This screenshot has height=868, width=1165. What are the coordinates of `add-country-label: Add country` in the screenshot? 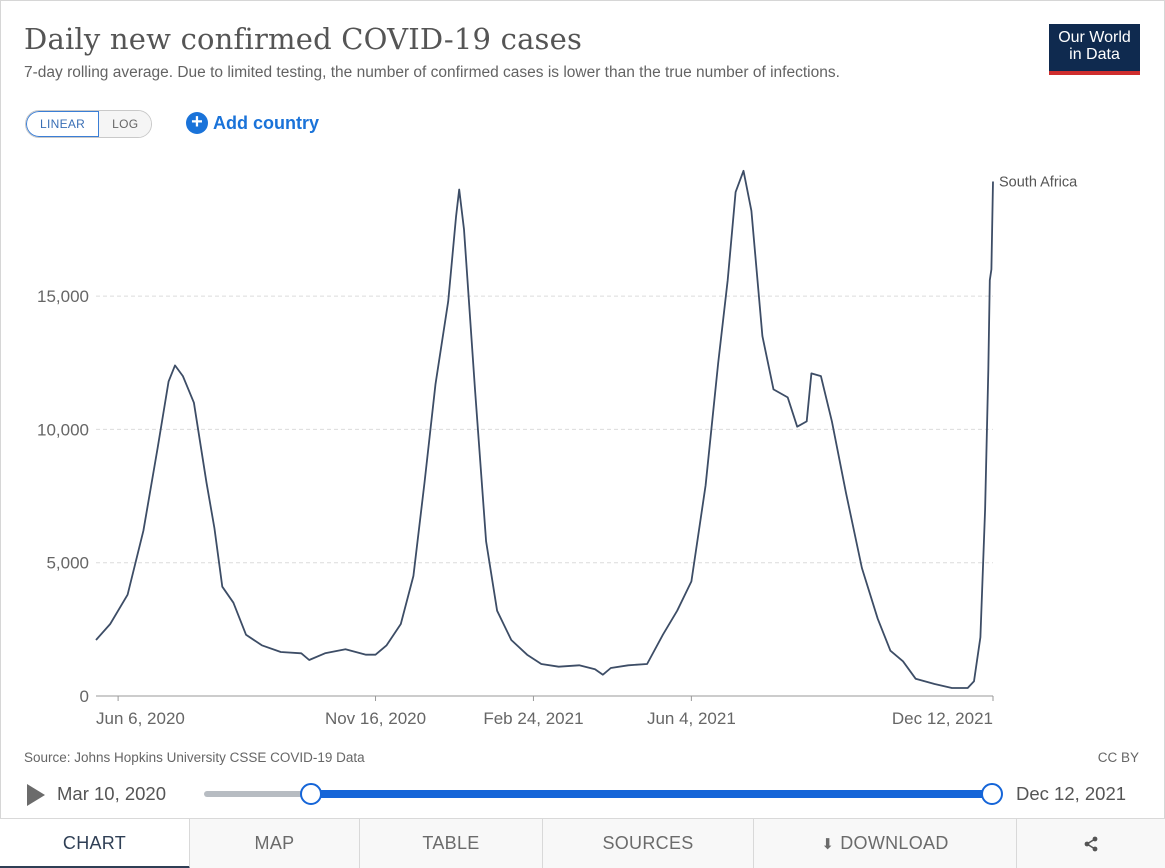 It's located at (266, 122).